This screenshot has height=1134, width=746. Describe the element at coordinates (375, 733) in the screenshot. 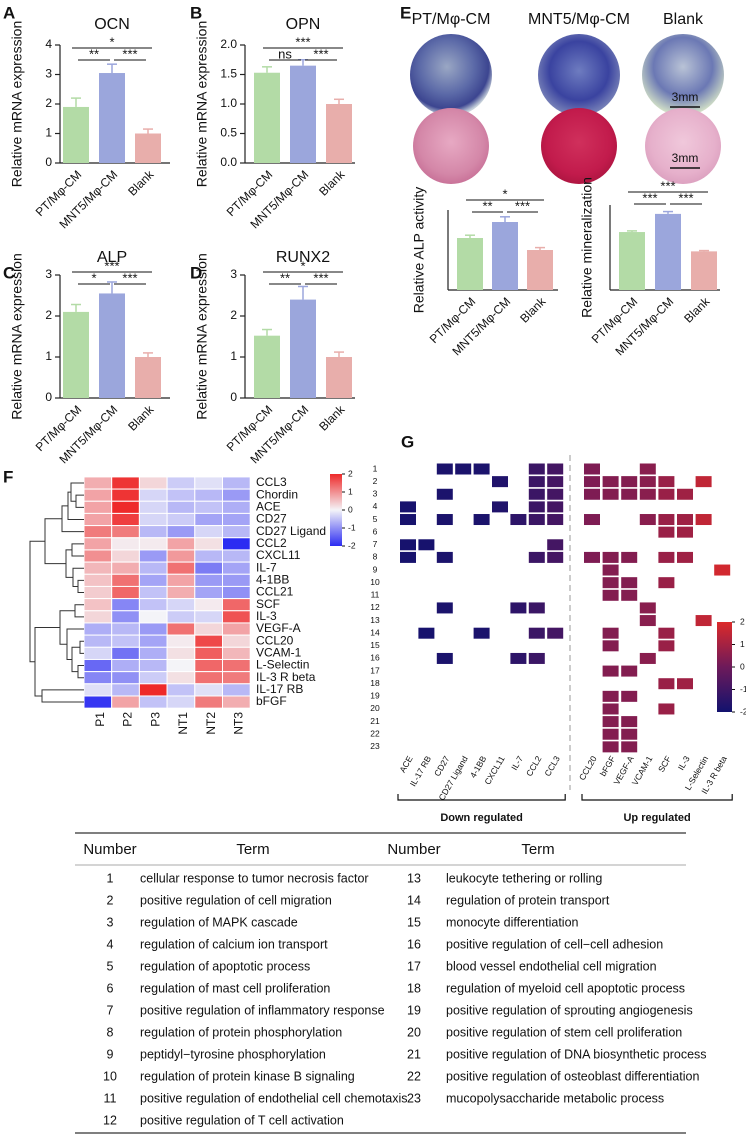

I see `row-label: 22` at that location.